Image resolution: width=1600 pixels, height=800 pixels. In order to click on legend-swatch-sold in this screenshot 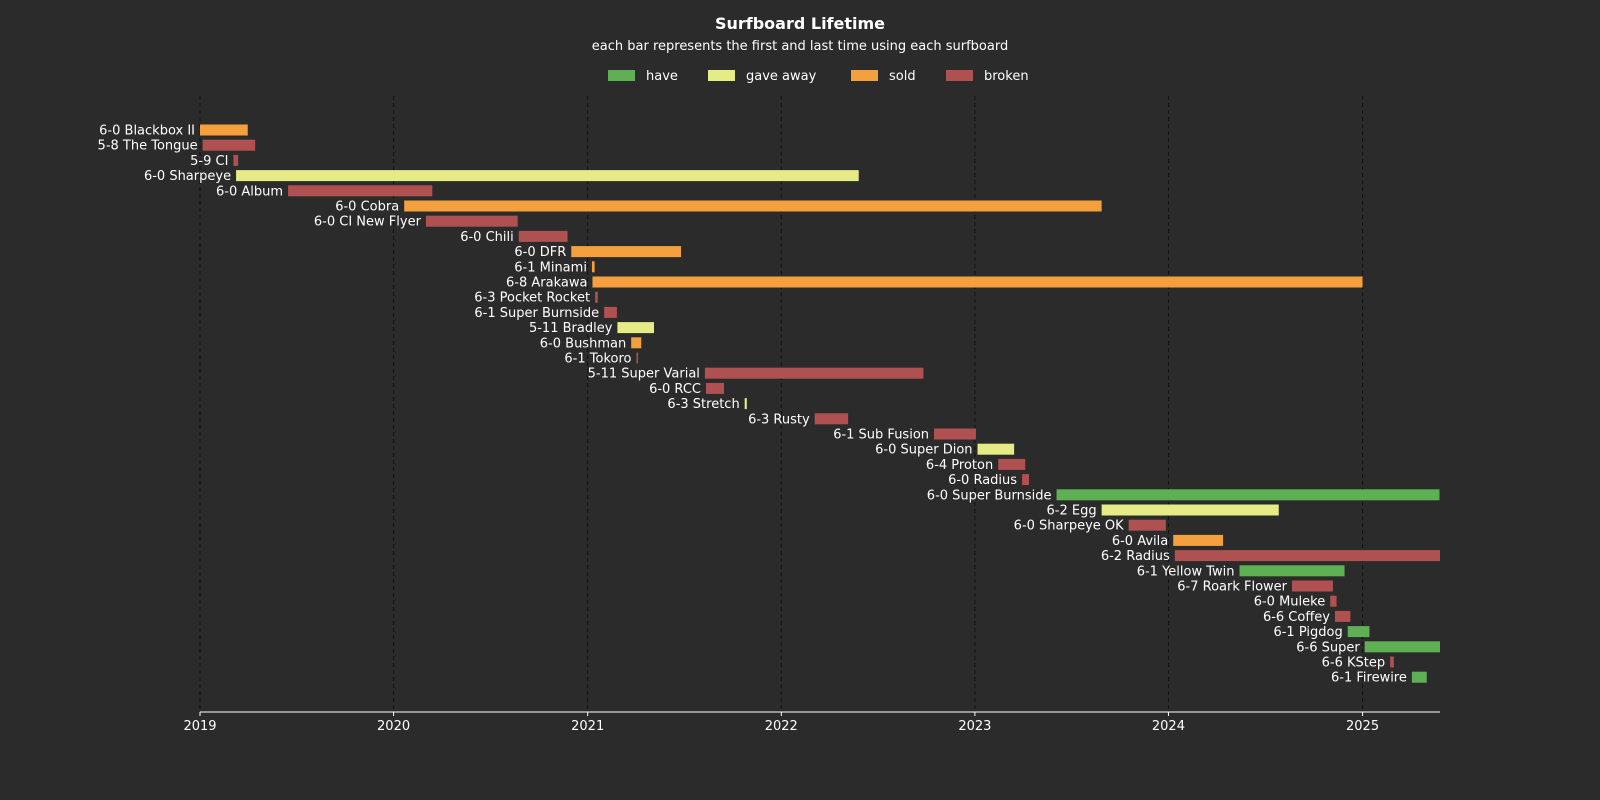, I will do `click(864, 75)`.